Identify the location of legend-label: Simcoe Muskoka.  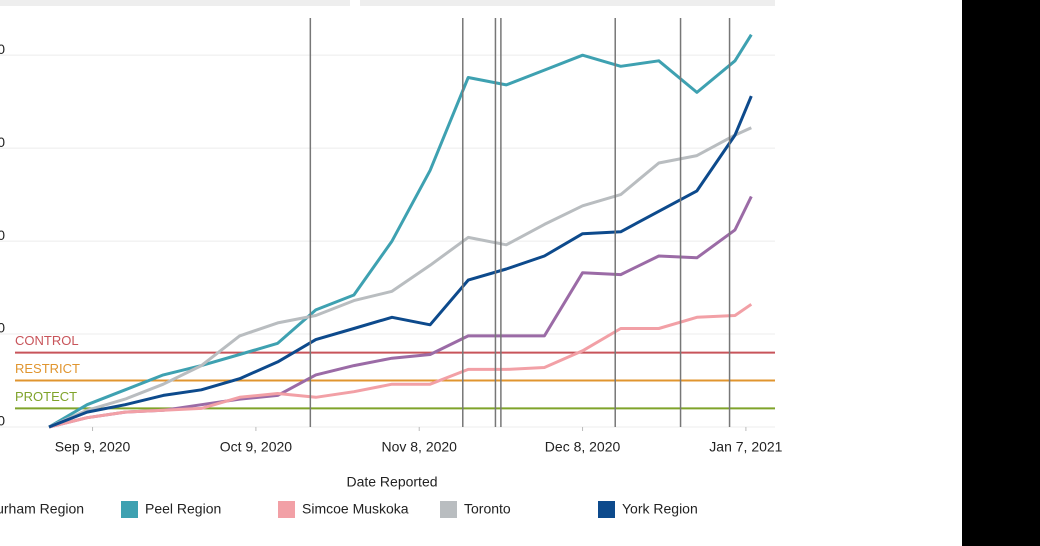
(355, 509).